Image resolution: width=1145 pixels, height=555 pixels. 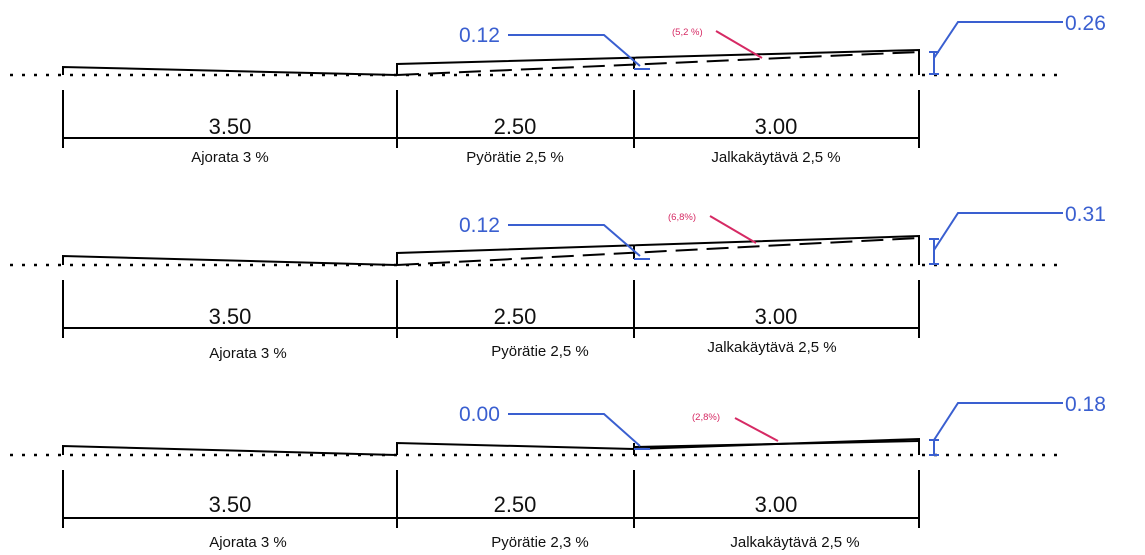 I want to click on slope-label: (2,8%), so click(x=706, y=417).